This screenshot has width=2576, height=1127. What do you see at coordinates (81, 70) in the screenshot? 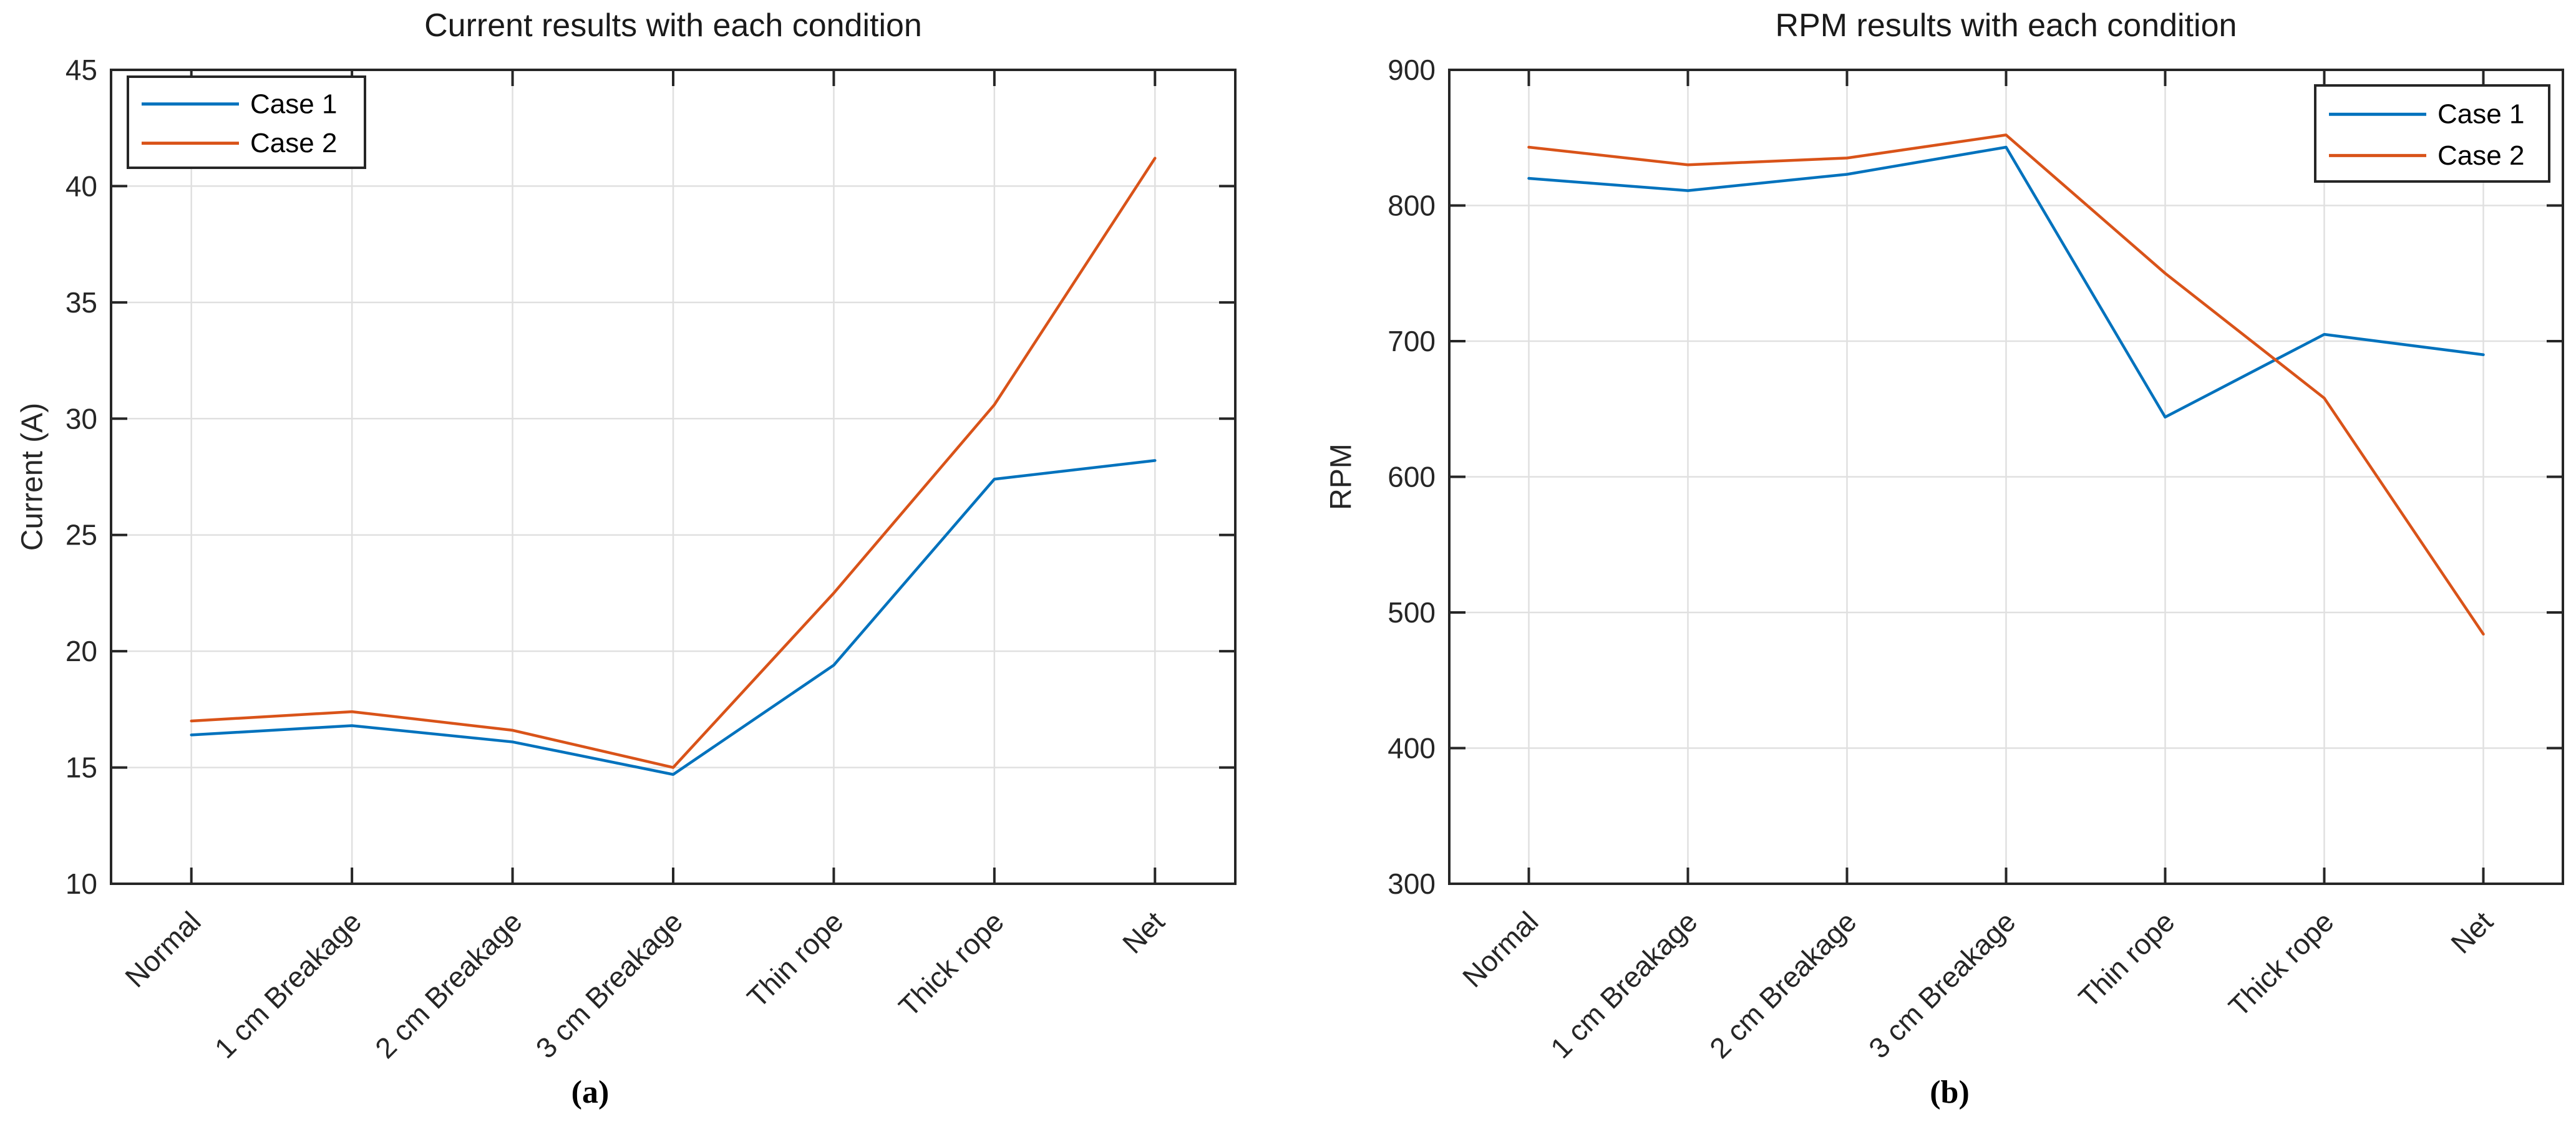
I see `left-chart-y-tick-label: 45` at bounding box center [81, 70].